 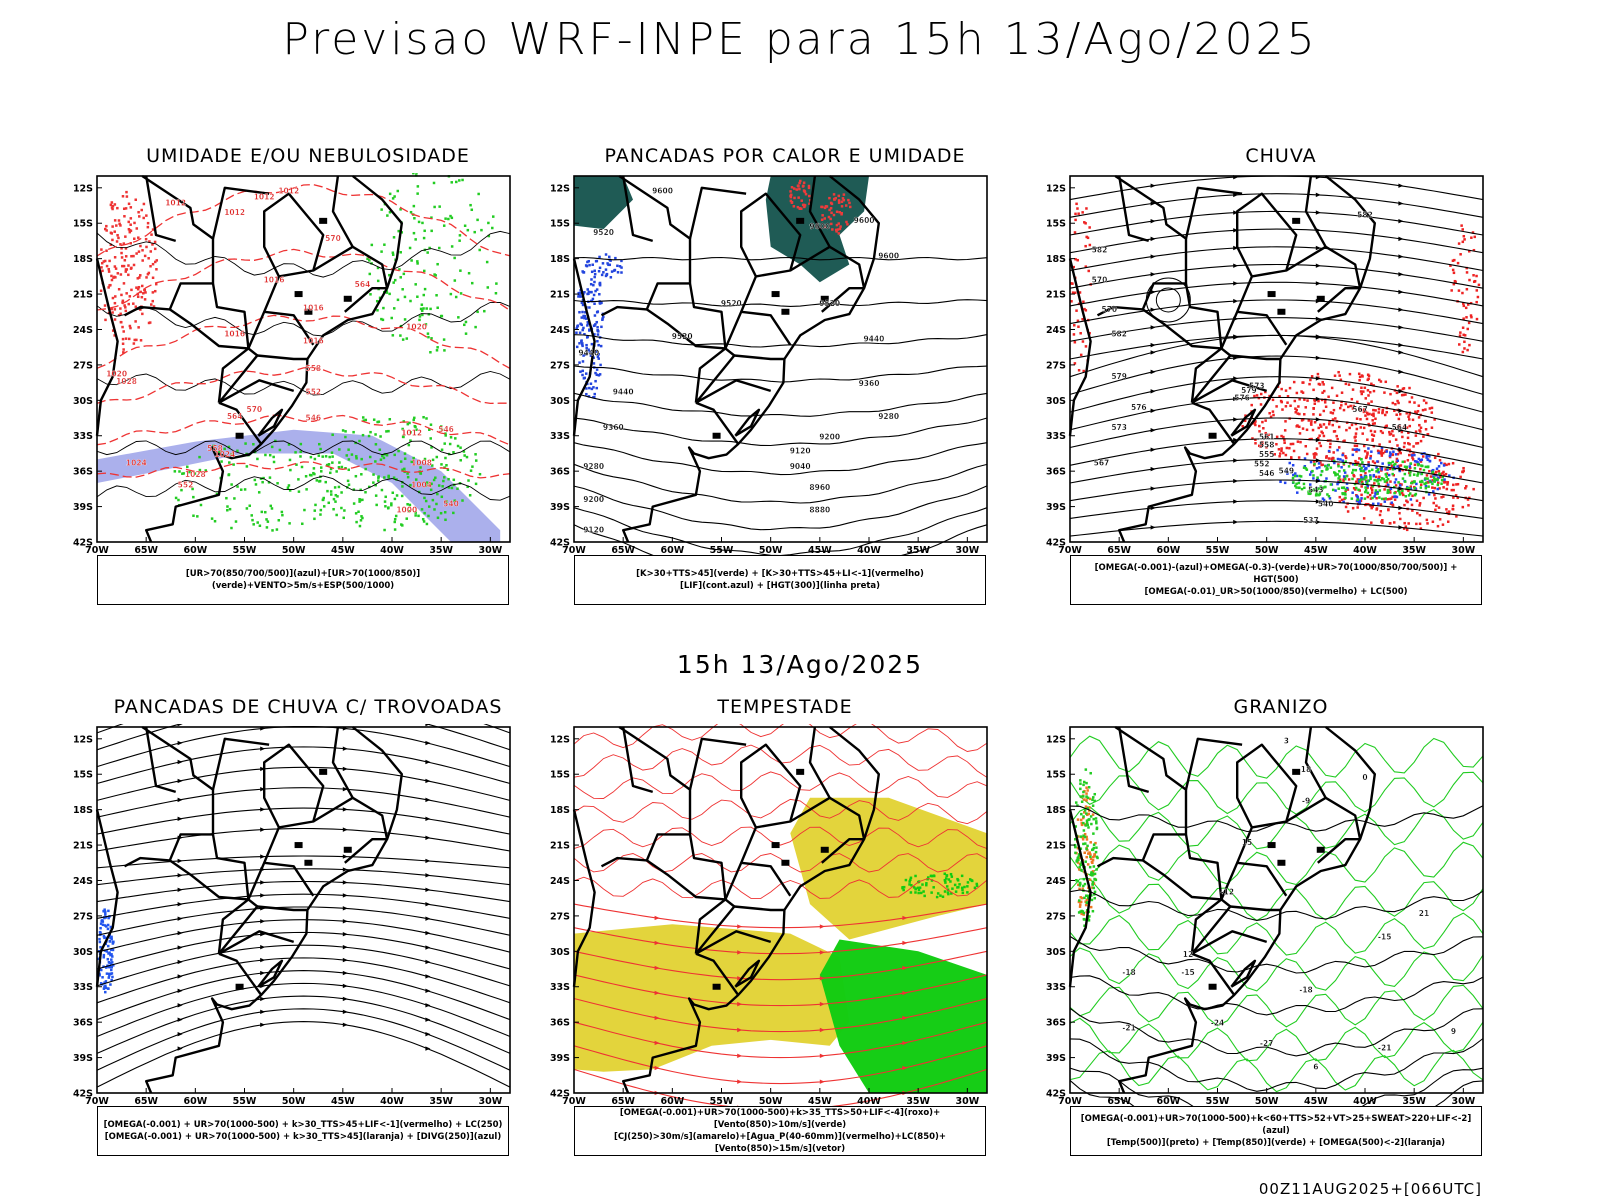 What do you see at coordinates (1276, 905) in the screenshot?
I see `temp500-contour` at bounding box center [1276, 905].